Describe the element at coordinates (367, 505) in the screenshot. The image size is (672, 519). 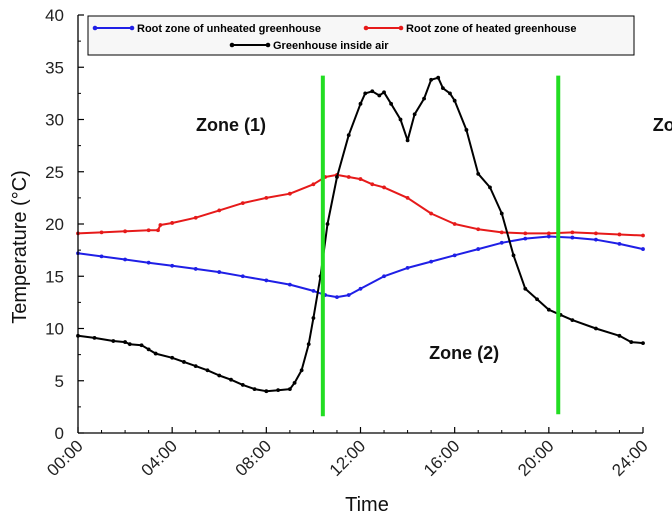
I see `x-axis-title: Time` at that location.